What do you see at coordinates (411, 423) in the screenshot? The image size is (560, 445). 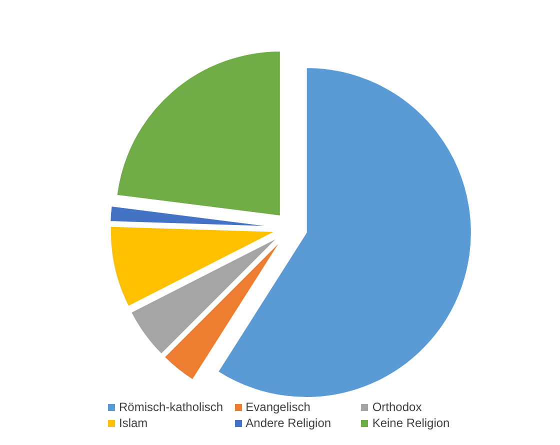 I see `legend-label: Keine Religion` at bounding box center [411, 423].